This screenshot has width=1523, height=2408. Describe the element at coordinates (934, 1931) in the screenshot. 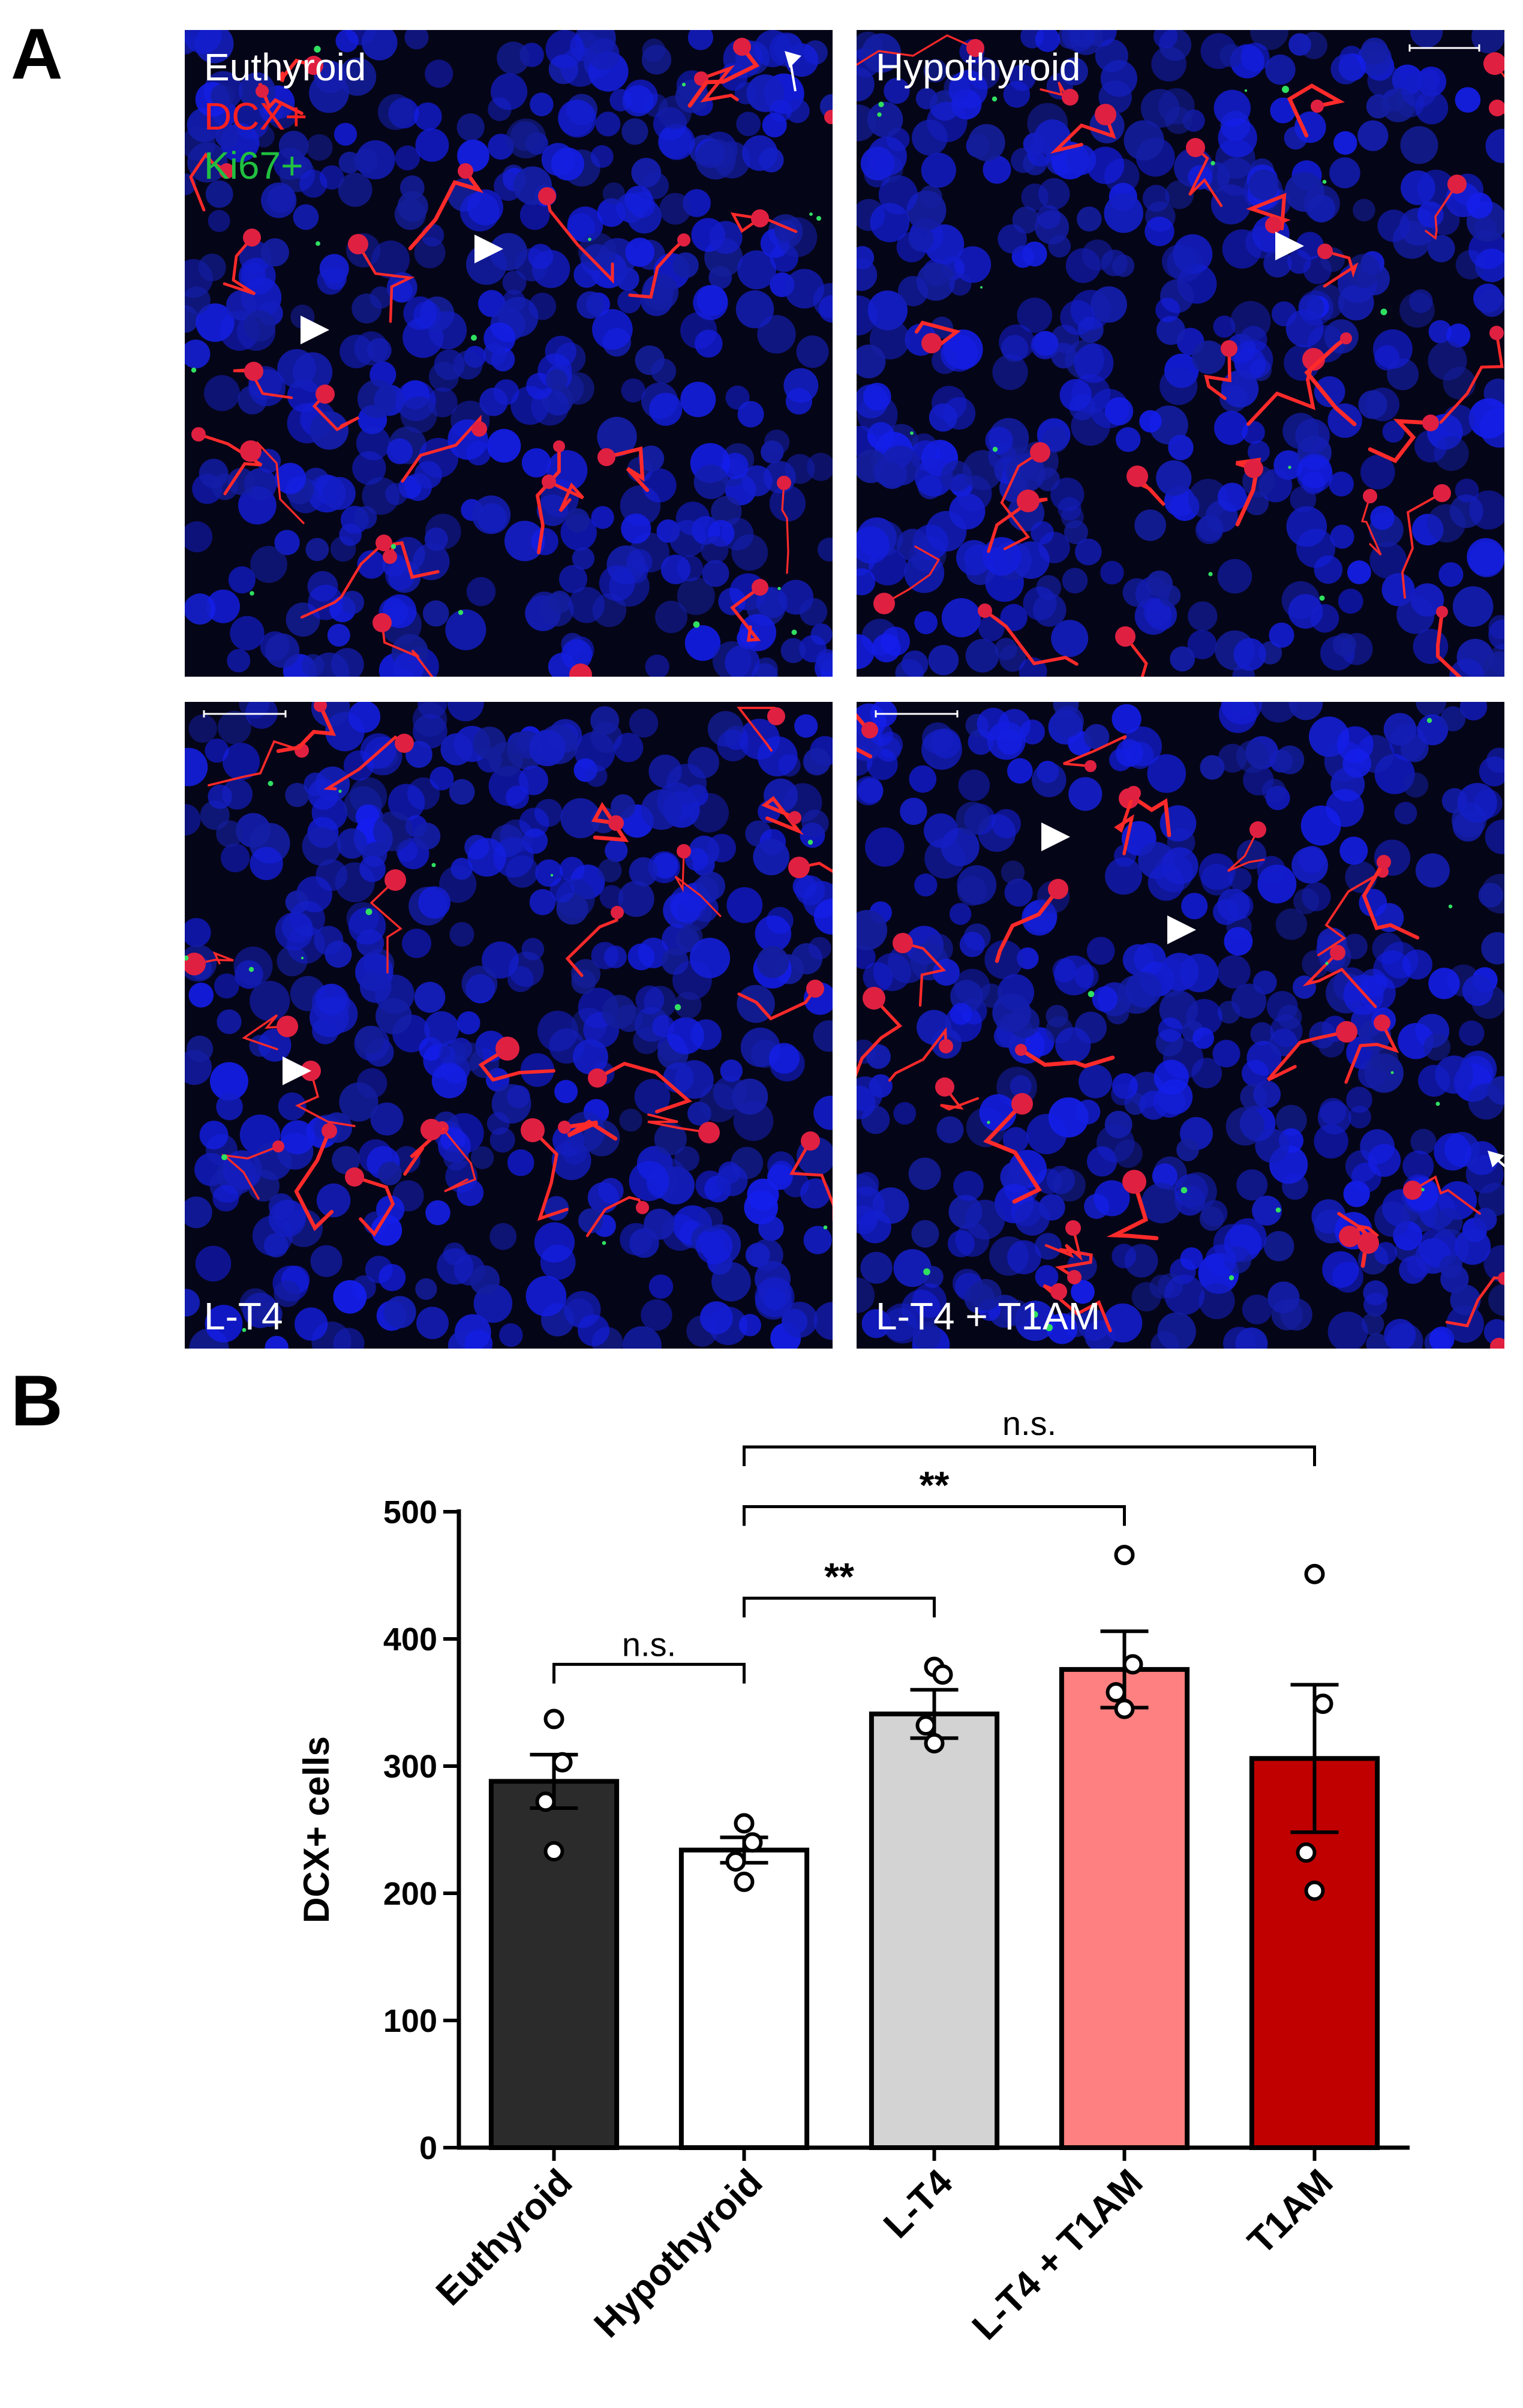

I see `bar` at that location.